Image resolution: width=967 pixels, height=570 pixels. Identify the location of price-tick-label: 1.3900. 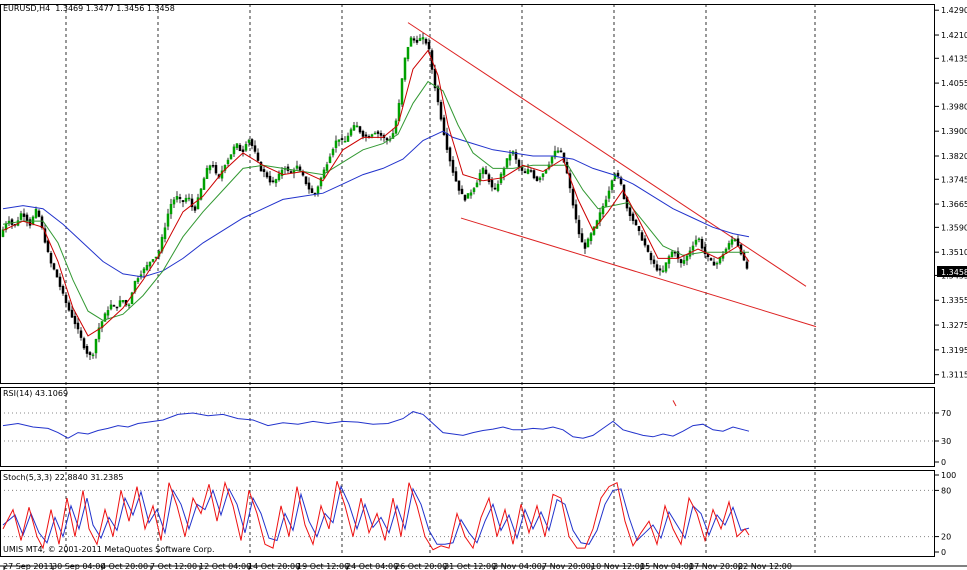
(954, 131).